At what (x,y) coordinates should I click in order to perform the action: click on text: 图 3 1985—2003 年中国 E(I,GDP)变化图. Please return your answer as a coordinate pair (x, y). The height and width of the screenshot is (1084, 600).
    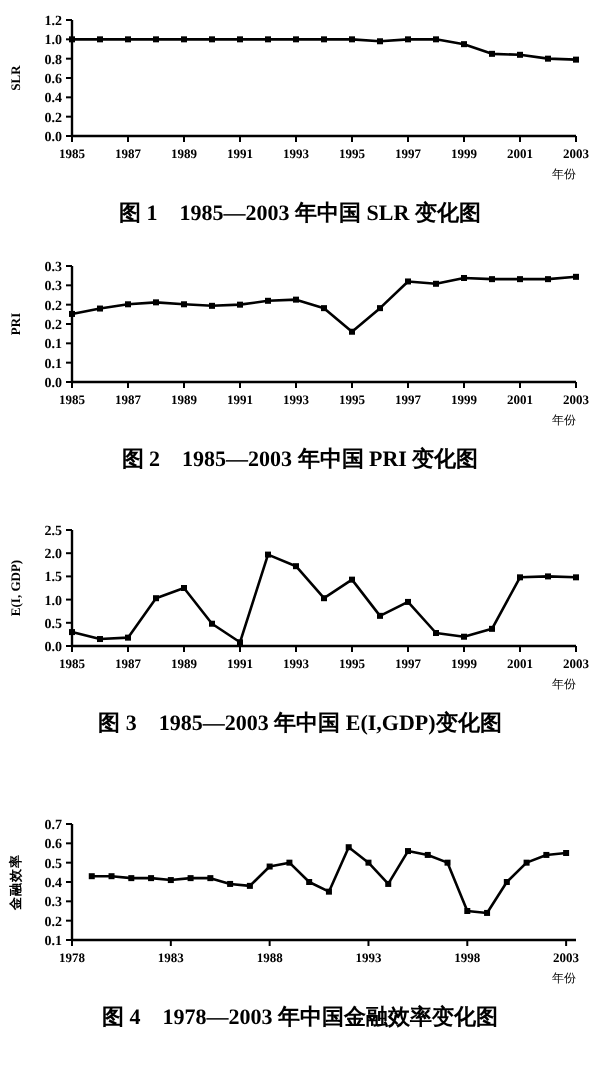
    Looking at the image, I should click on (300, 723).